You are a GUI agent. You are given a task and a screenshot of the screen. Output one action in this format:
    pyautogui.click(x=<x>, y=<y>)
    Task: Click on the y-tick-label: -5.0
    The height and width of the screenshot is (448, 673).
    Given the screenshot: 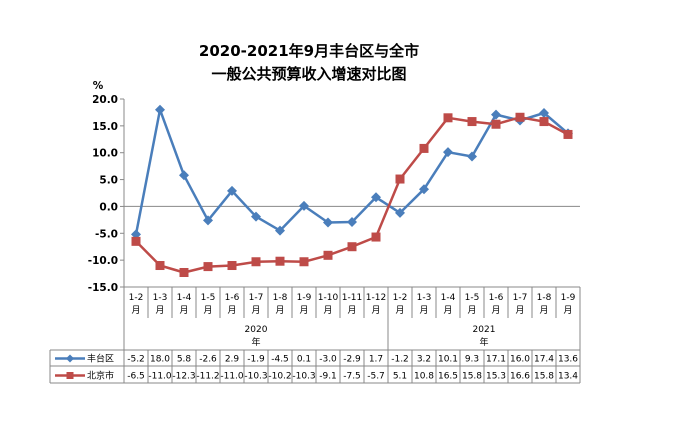 What is the action you would take?
    pyautogui.click(x=106, y=234)
    